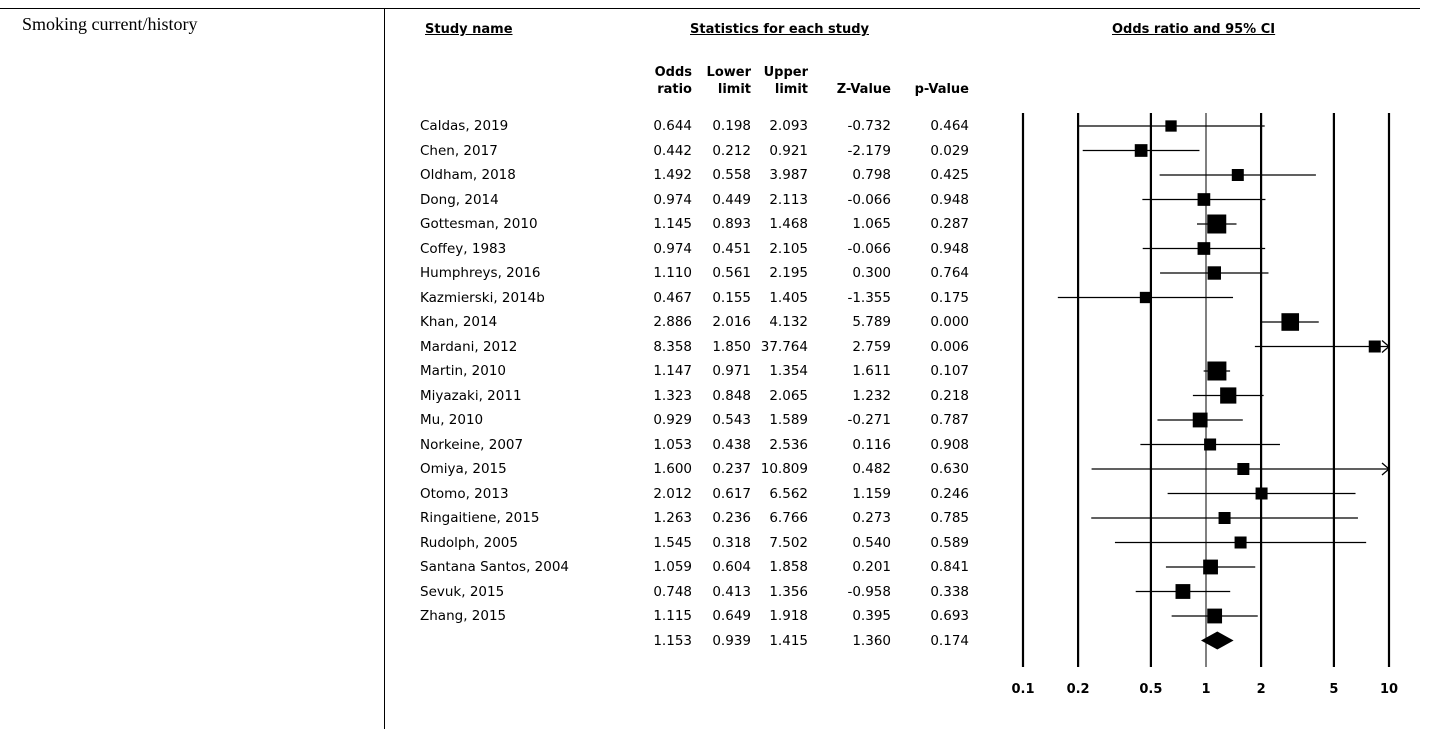 The width and height of the screenshot is (1434, 729). I want to click on odds-ratio-cell: 0.644, so click(672, 126).